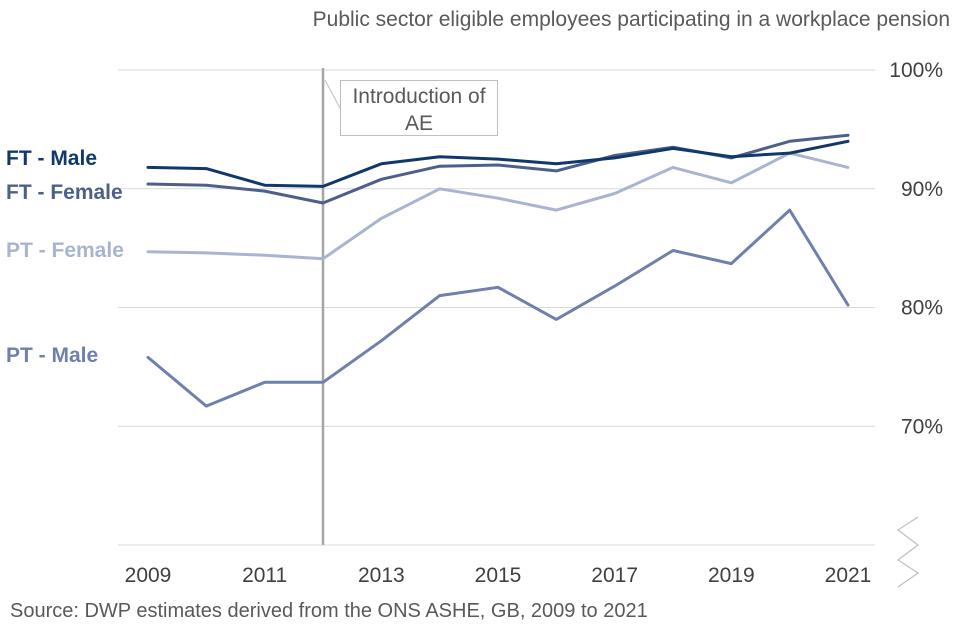  Describe the element at coordinates (418, 123) in the screenshot. I see `annotation-line-2: AE` at that location.